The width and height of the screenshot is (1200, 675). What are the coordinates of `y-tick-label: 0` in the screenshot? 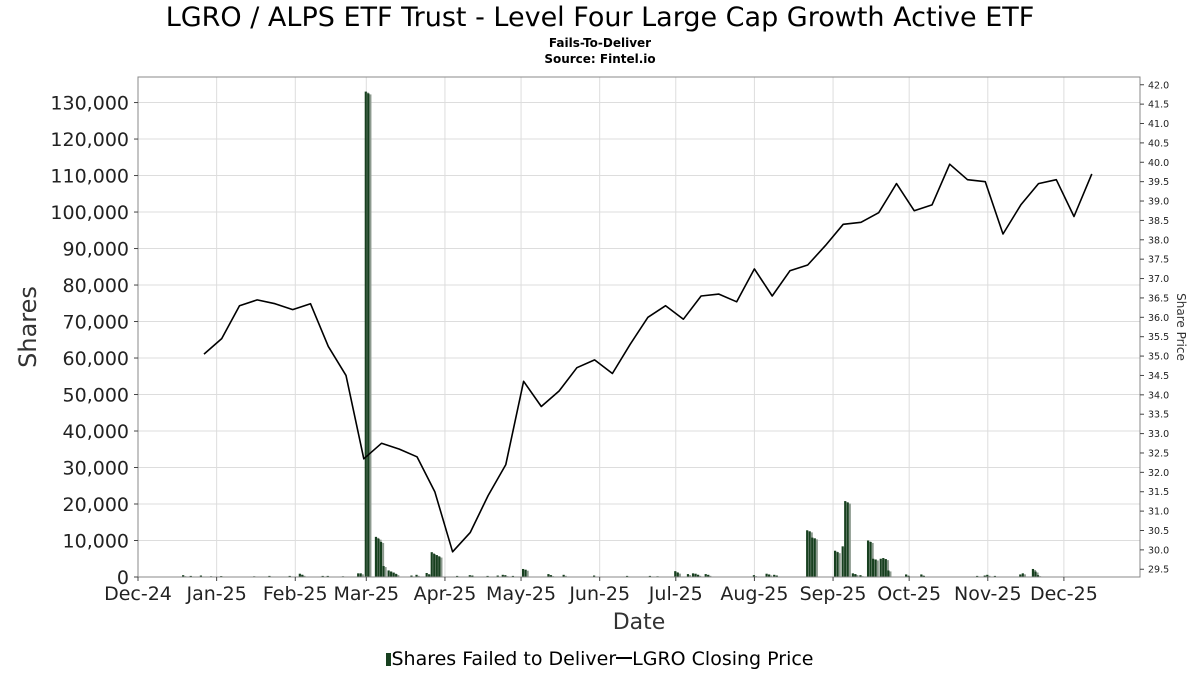 It's located at (123, 578).